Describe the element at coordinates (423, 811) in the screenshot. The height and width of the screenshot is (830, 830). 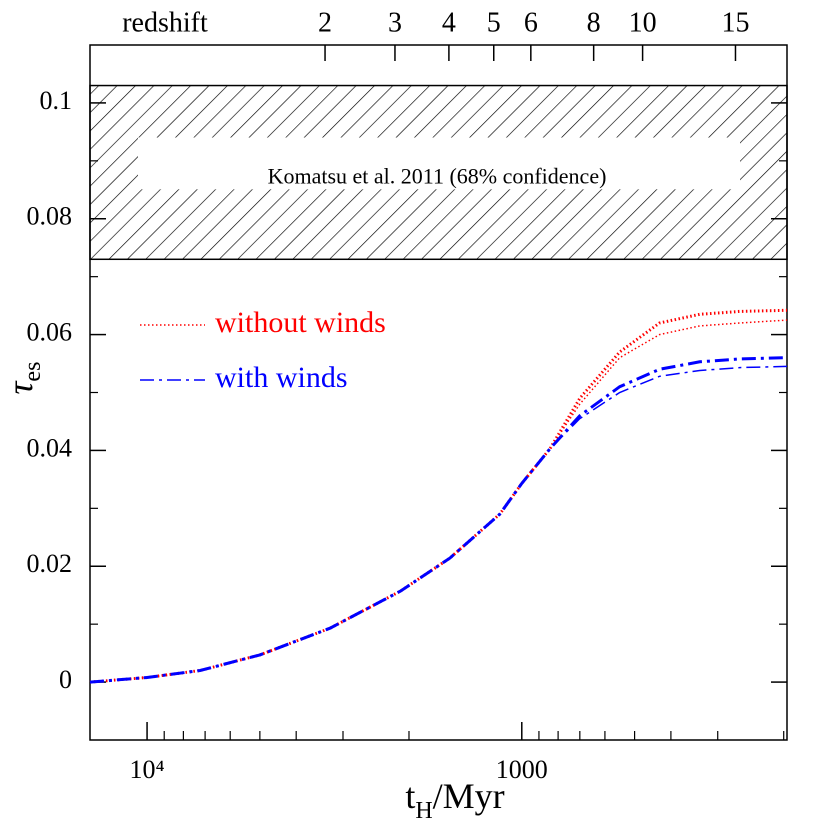
I see `x-axis-title-sub: H` at that location.